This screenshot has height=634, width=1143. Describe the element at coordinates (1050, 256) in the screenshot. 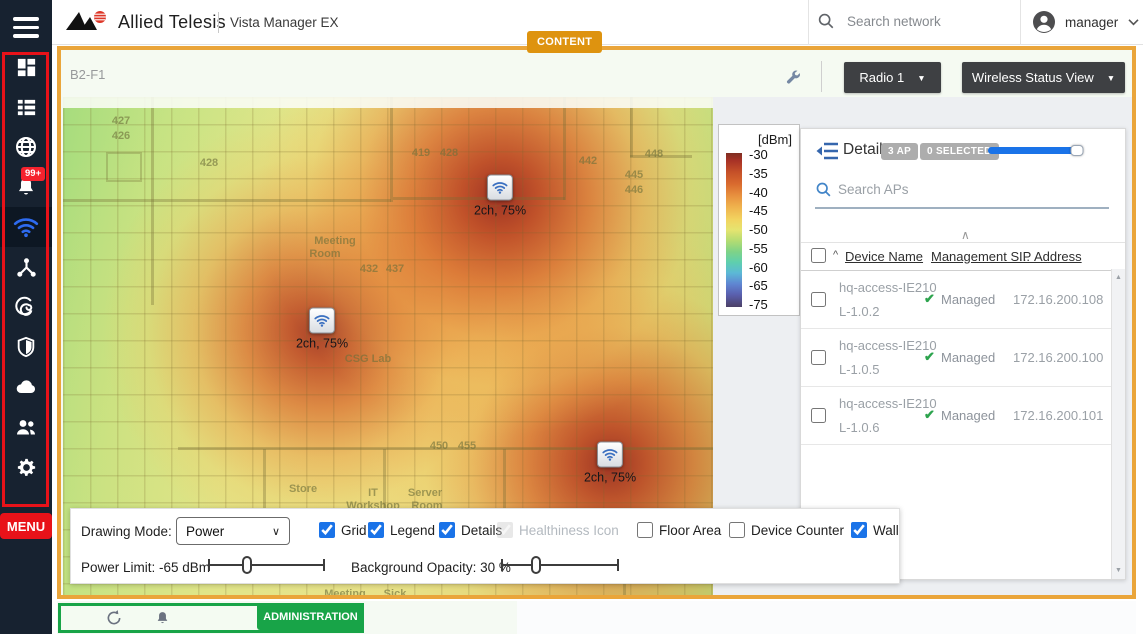

I see `column-ip-address: IP Address` at that location.